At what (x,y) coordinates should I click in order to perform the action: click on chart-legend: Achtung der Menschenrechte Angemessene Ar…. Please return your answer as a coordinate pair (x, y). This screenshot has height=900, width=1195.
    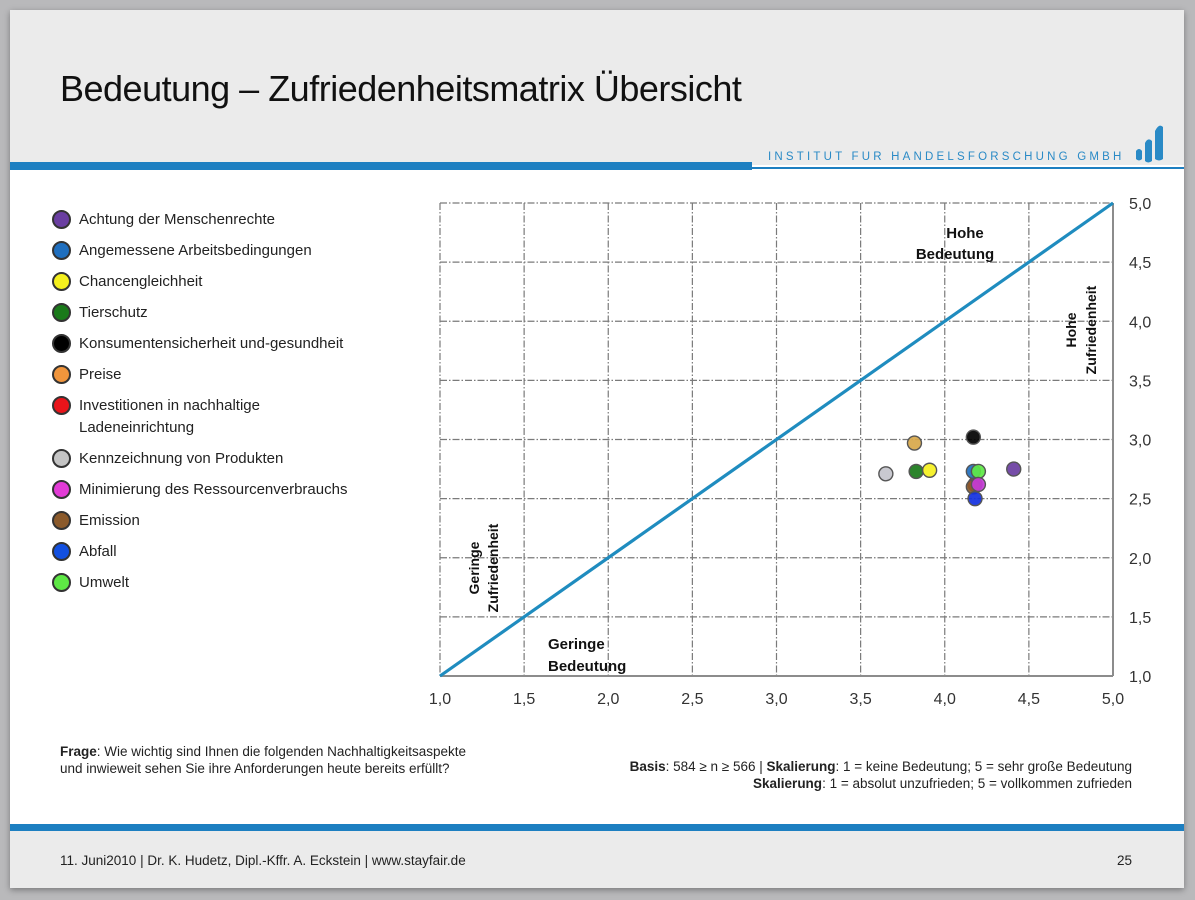
    Looking at the image, I should click on (222, 406).